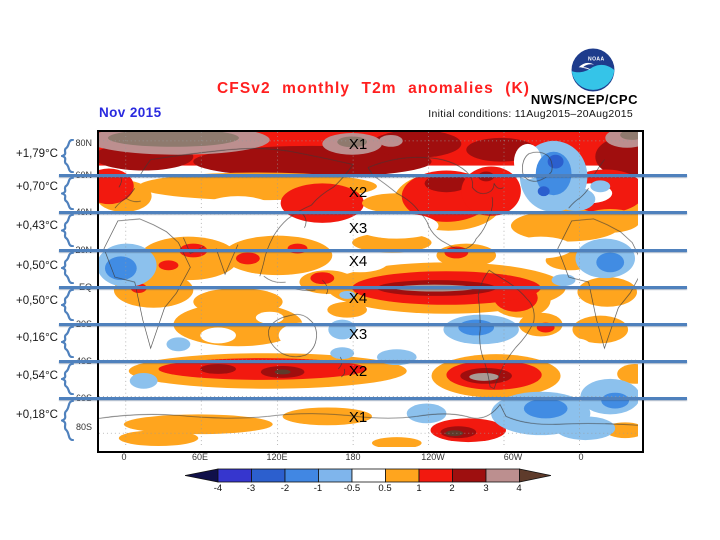  I want to click on band-line-eq, so click(373, 287).